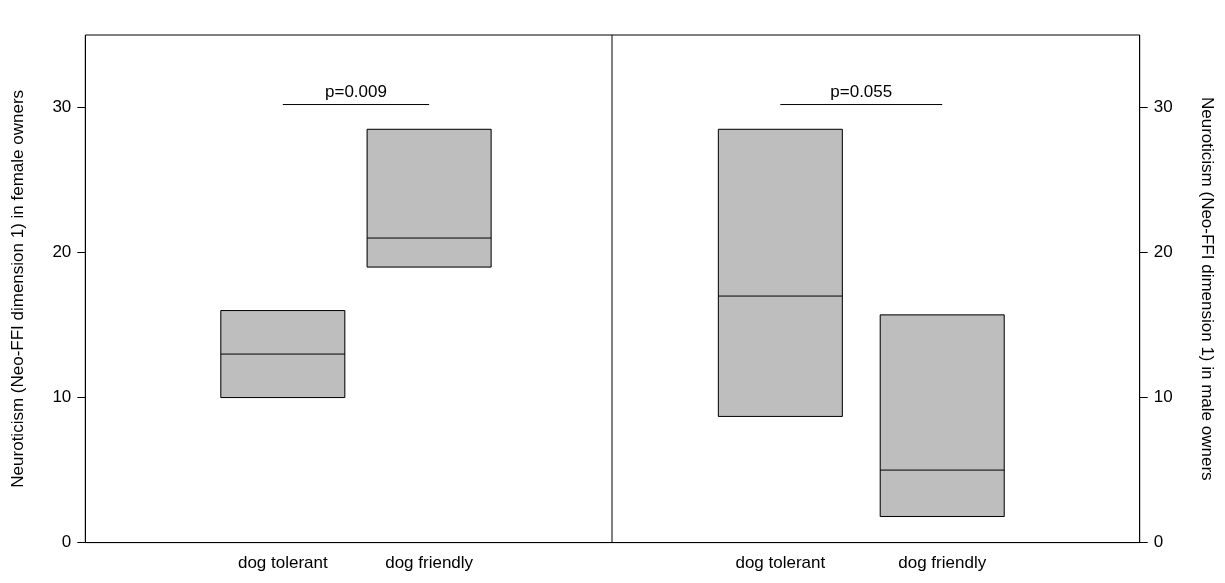 The height and width of the screenshot is (583, 1225). What do you see at coordinates (17, 288) in the screenshot?
I see `y-axis-title: Neuroticism (Neo-FFI dimension 1) in female owners` at bounding box center [17, 288].